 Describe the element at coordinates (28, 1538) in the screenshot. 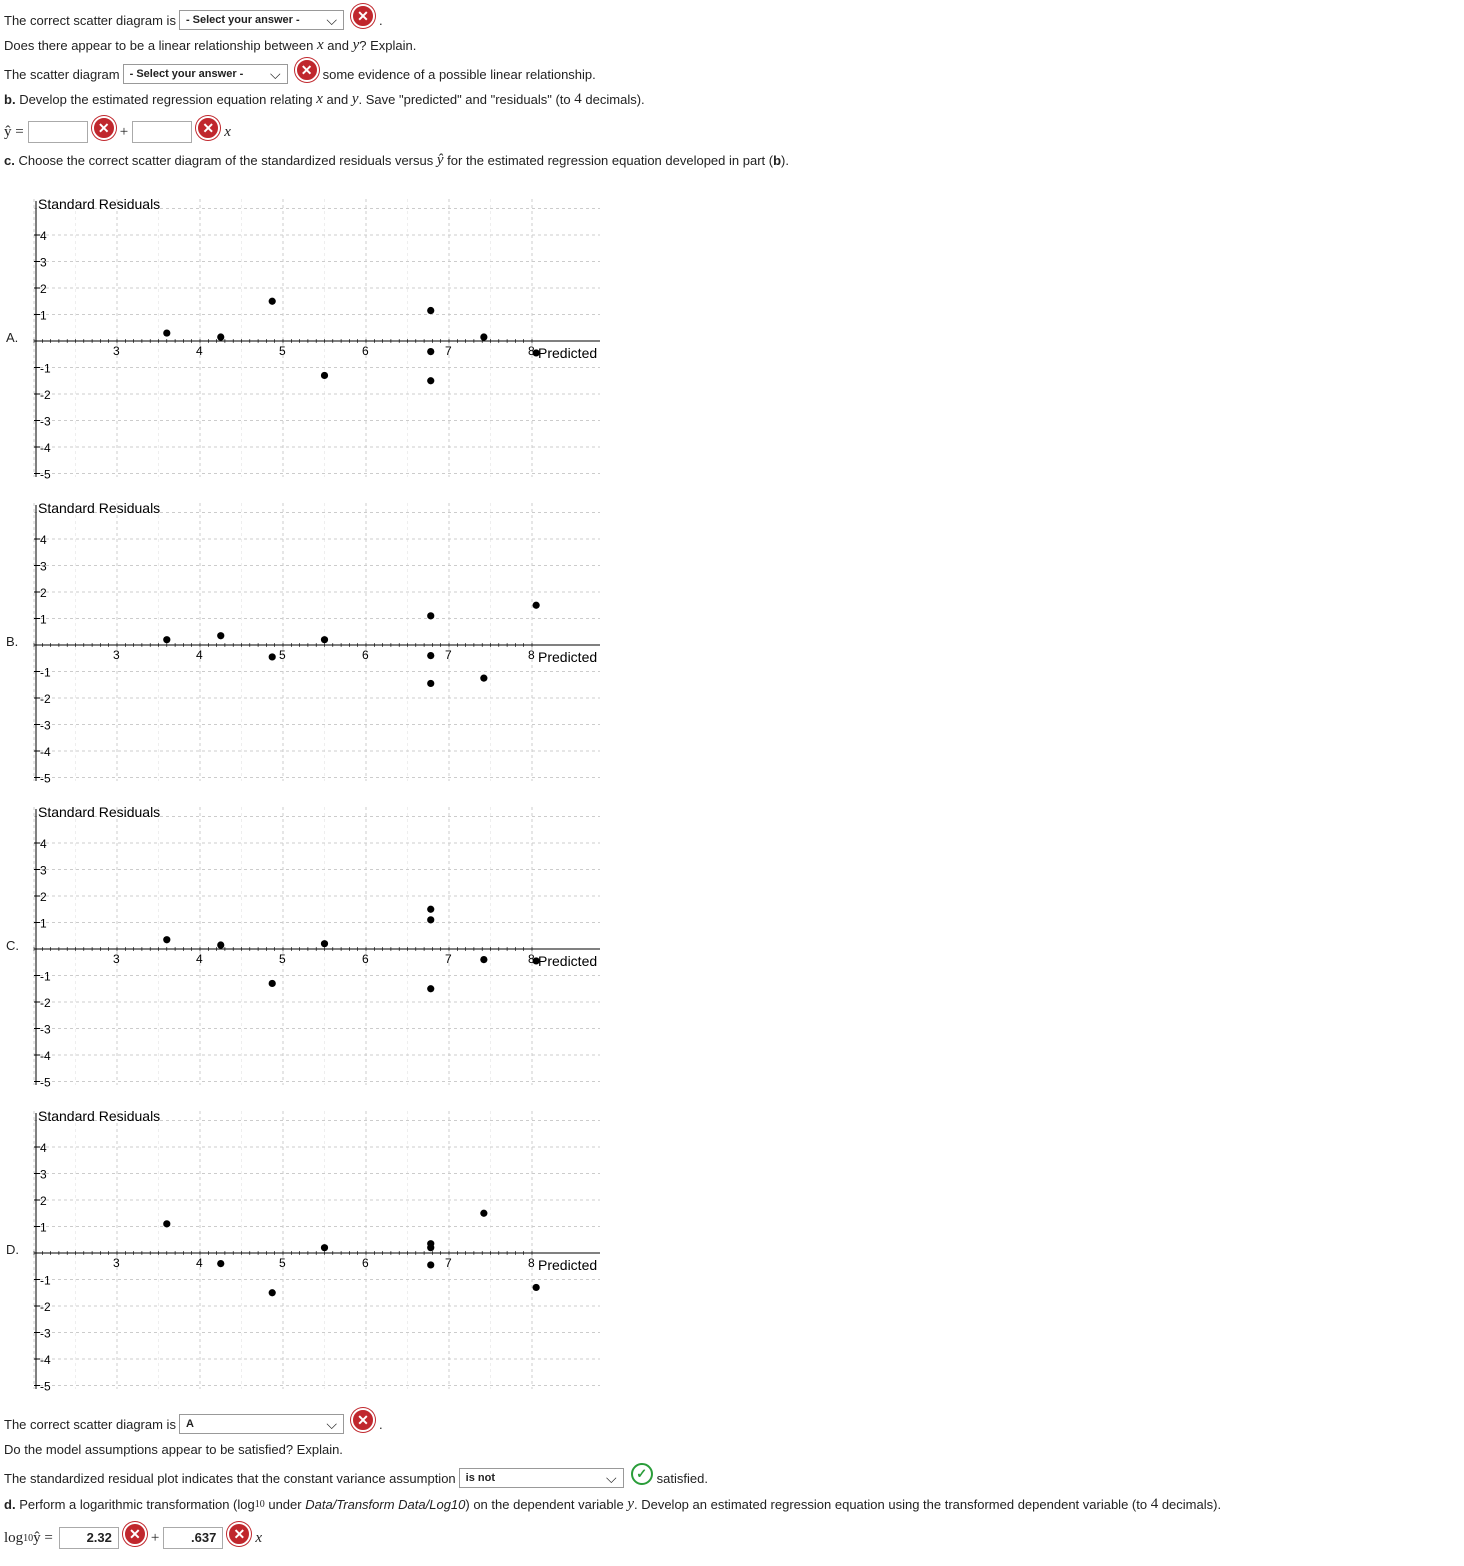

I see `log-sub: 10` at that location.